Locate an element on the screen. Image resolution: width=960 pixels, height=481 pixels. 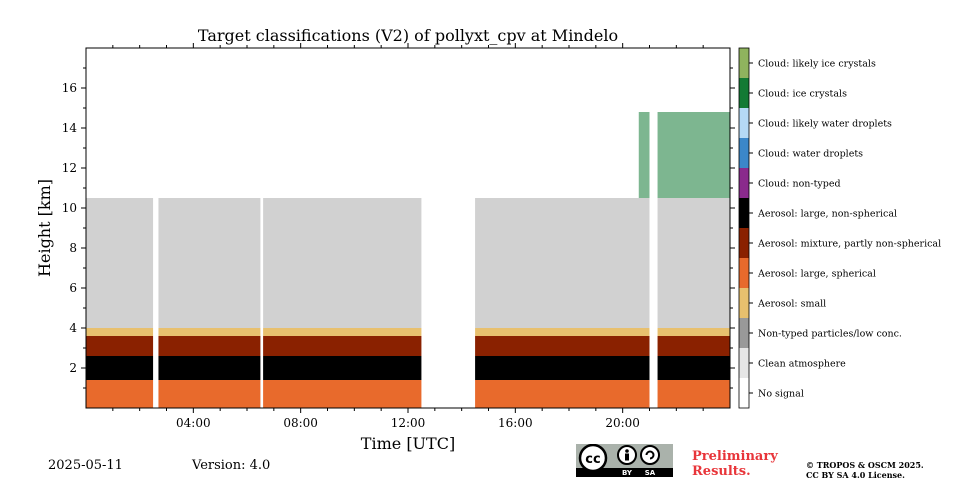
colorbar-frame is located at coordinates (744, 228).